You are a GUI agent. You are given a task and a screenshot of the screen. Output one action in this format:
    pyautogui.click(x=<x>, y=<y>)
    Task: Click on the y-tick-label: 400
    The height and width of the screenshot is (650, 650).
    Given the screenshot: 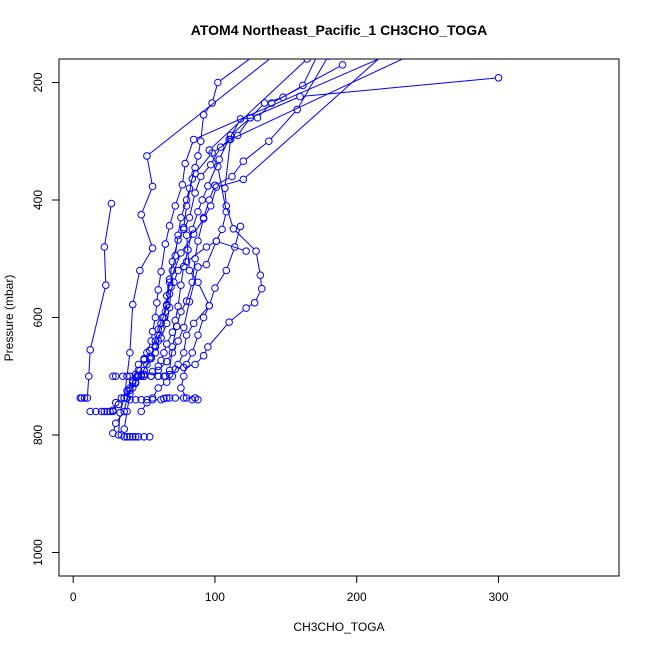 What is the action you would take?
    pyautogui.click(x=38, y=200)
    